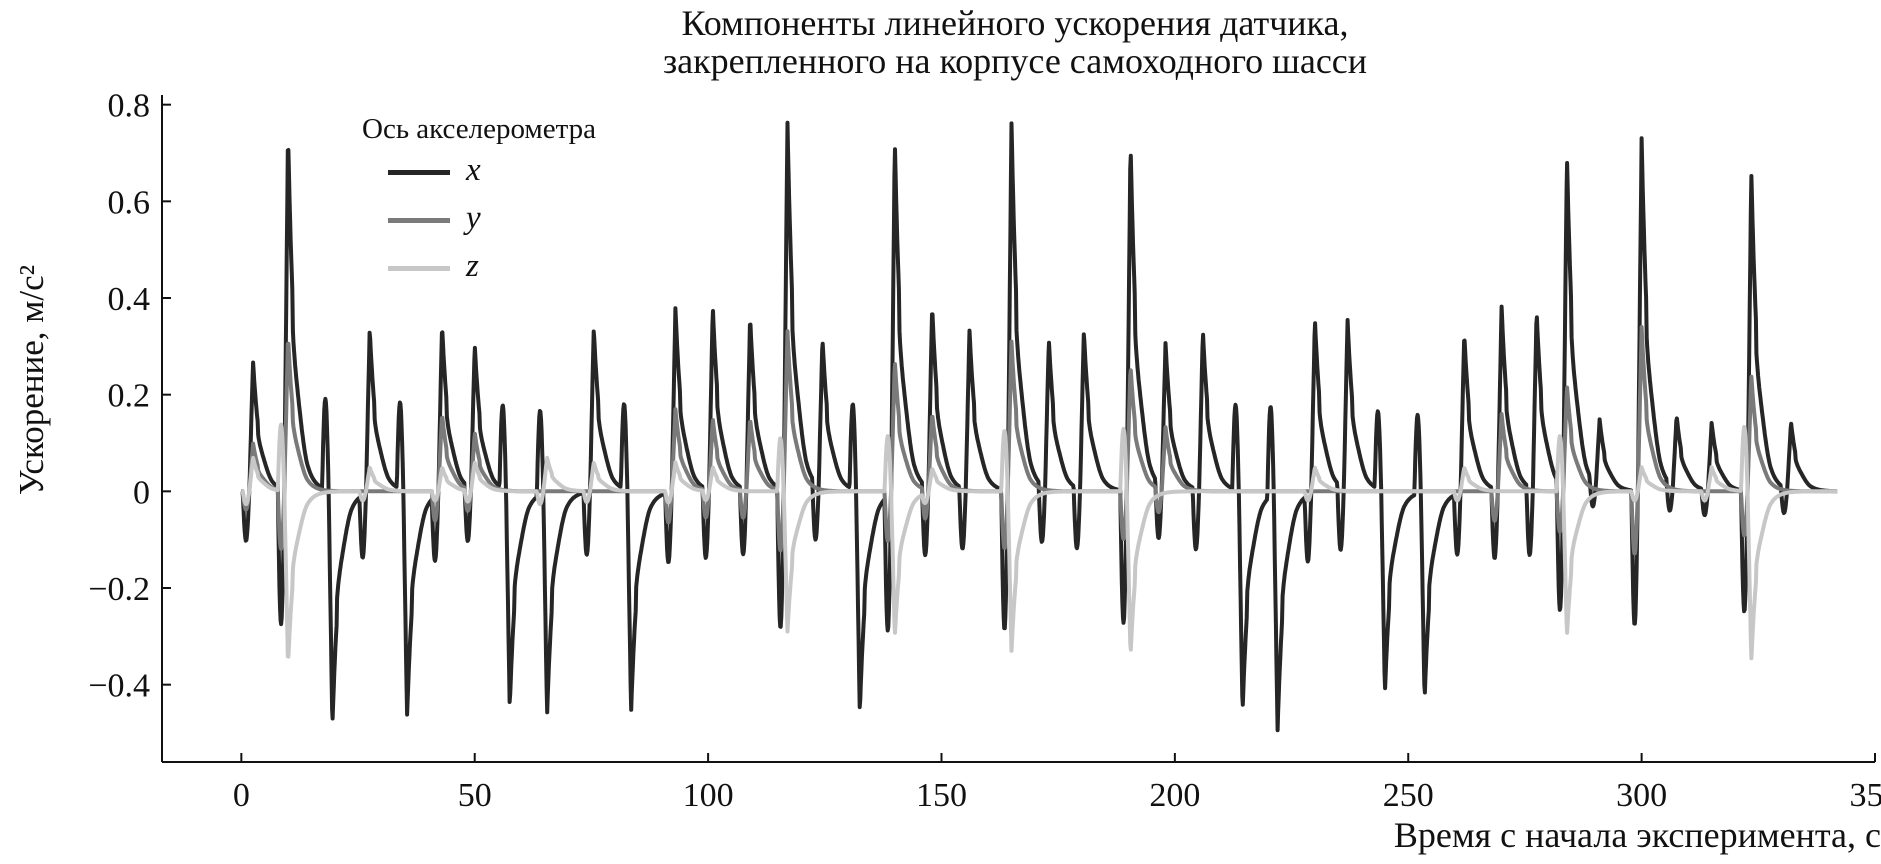 The height and width of the screenshot is (864, 1881). I want to click on y-tick-label: −0.4, so click(119, 686).